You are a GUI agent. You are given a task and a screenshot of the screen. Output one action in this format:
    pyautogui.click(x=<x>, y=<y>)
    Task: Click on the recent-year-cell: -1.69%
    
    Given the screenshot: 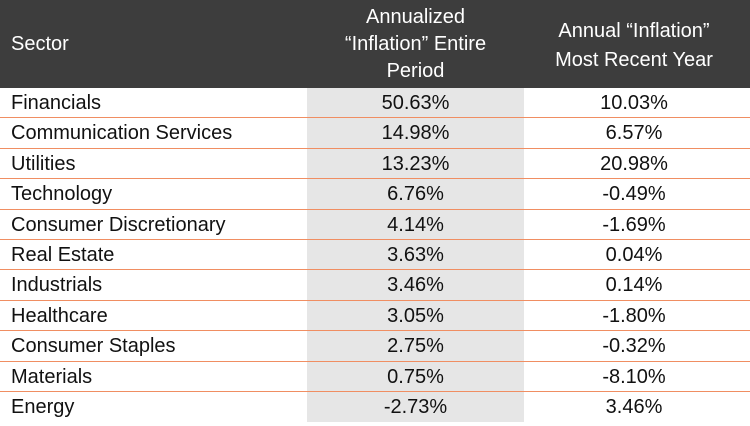 What is the action you would take?
    pyautogui.click(x=634, y=224)
    